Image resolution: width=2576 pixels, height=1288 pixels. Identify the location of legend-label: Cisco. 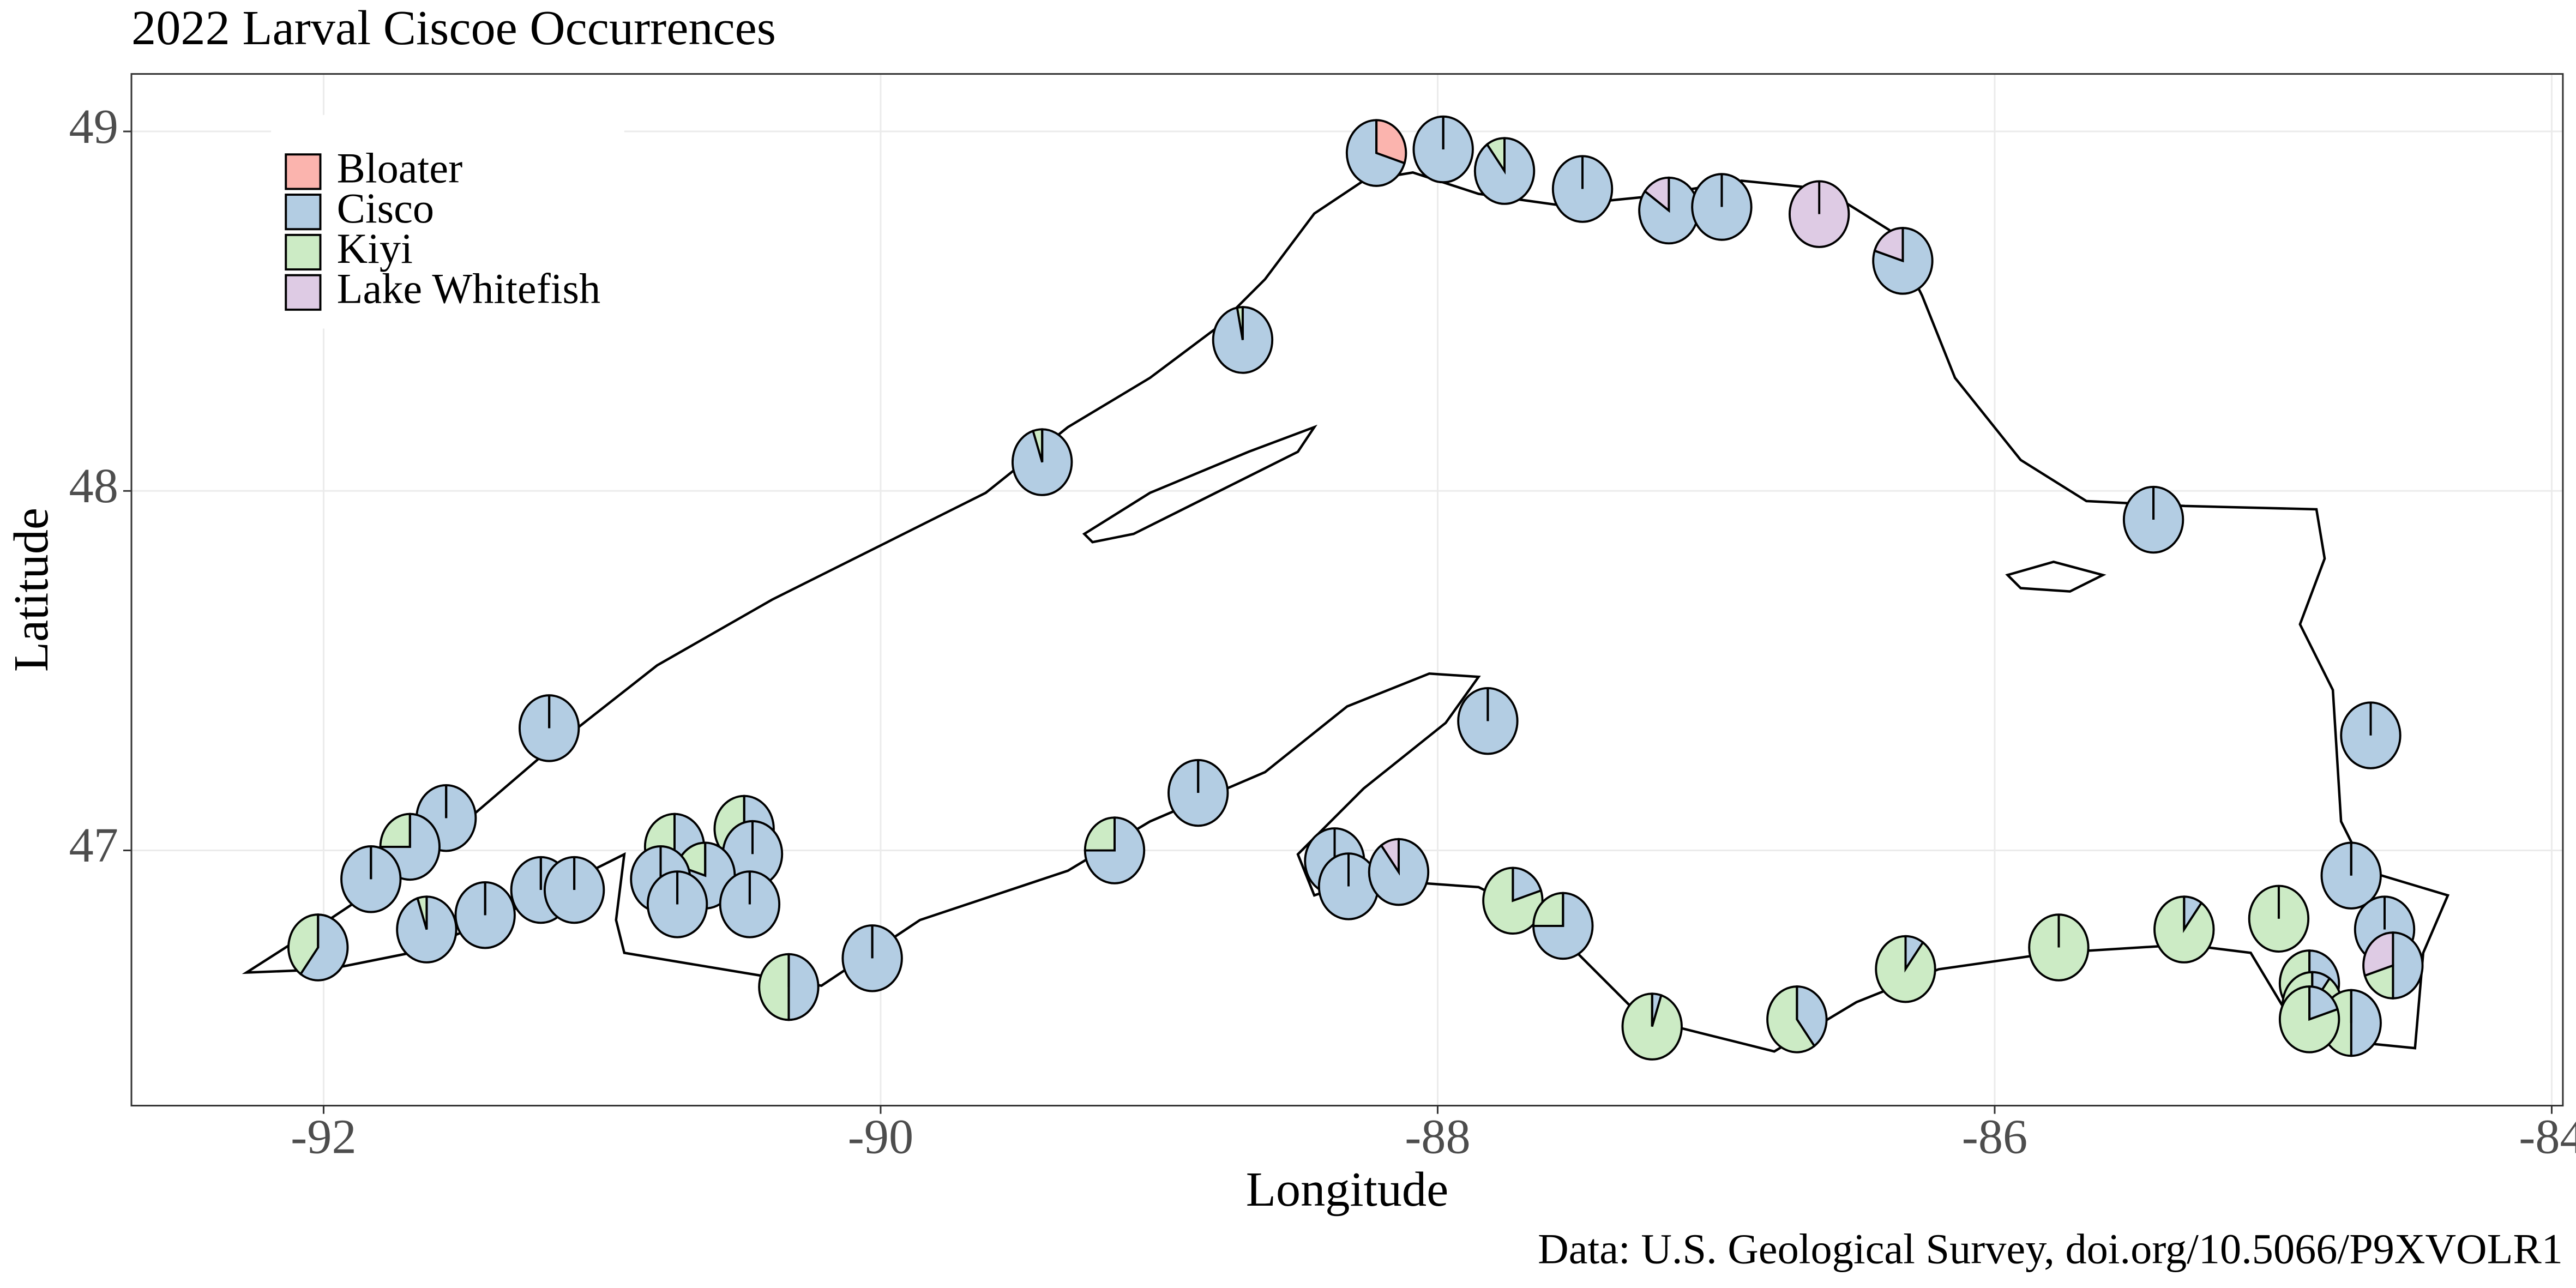
(385, 208).